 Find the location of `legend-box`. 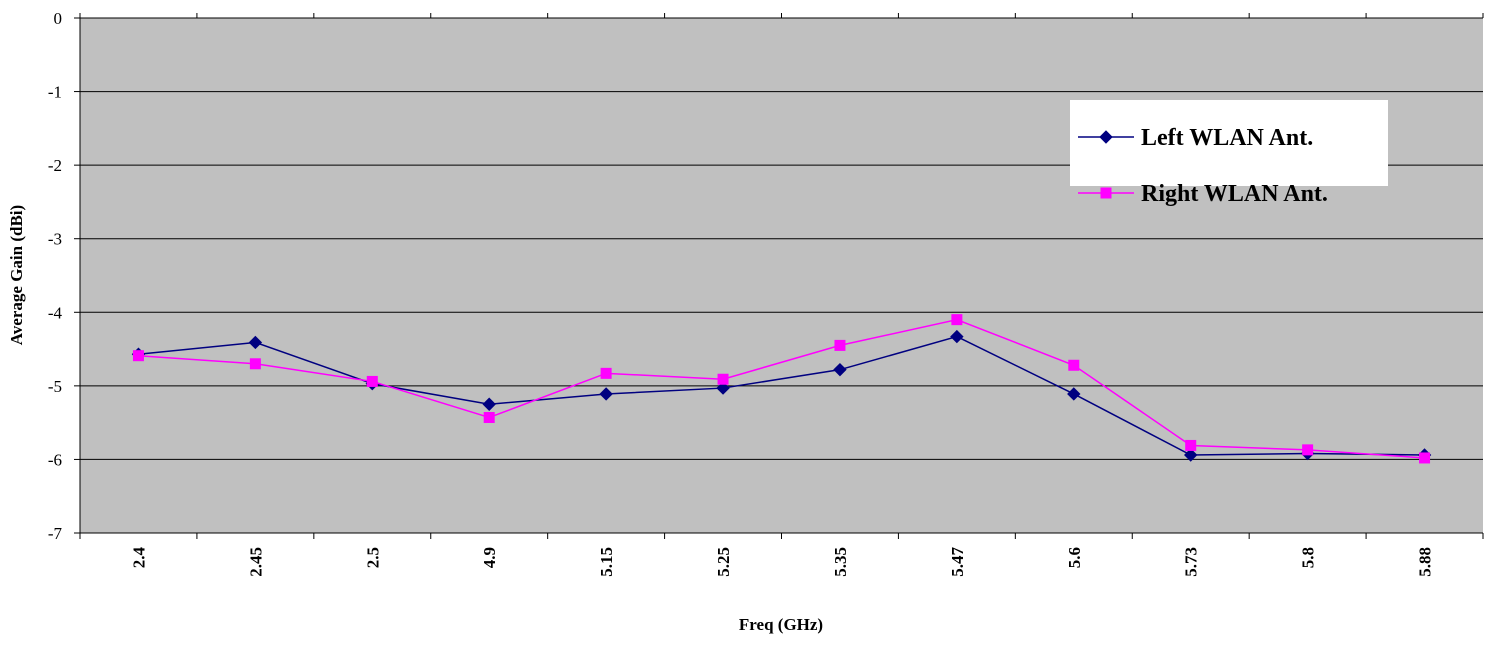

legend-box is located at coordinates (1229, 143).